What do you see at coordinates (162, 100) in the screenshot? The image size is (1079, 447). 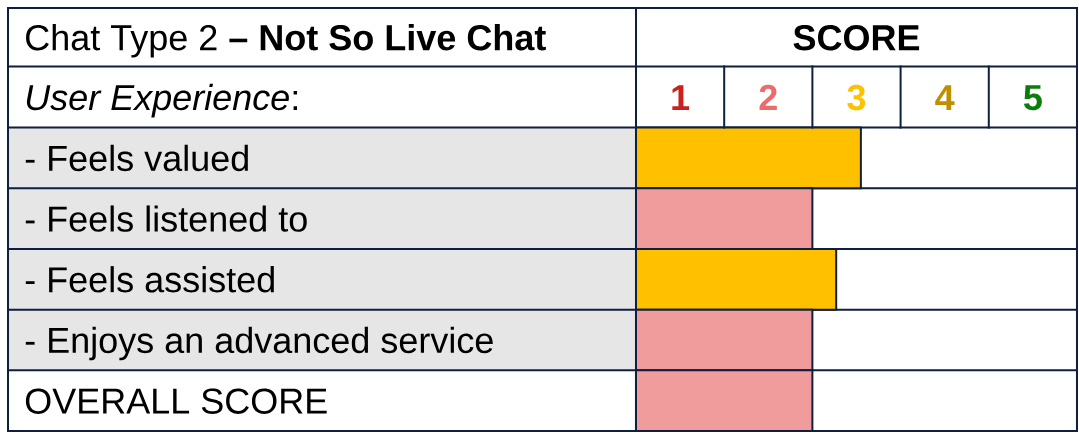 I see `y-axis-title: User Experience:` at bounding box center [162, 100].